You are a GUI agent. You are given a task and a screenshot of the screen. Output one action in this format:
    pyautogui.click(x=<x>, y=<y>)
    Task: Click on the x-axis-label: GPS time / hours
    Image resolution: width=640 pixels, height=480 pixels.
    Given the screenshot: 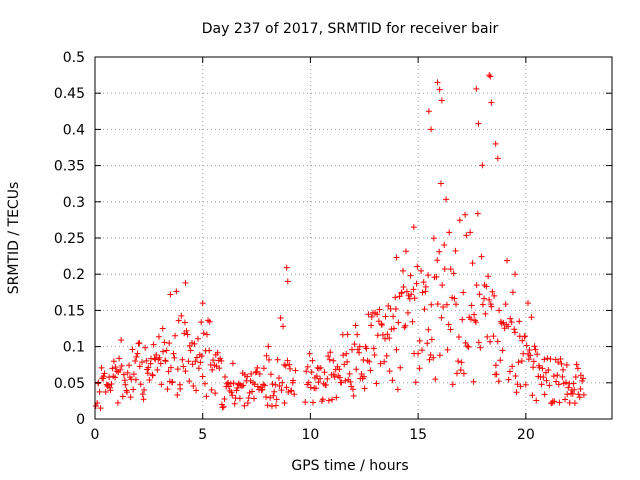 What is the action you would take?
    pyautogui.click(x=349, y=466)
    